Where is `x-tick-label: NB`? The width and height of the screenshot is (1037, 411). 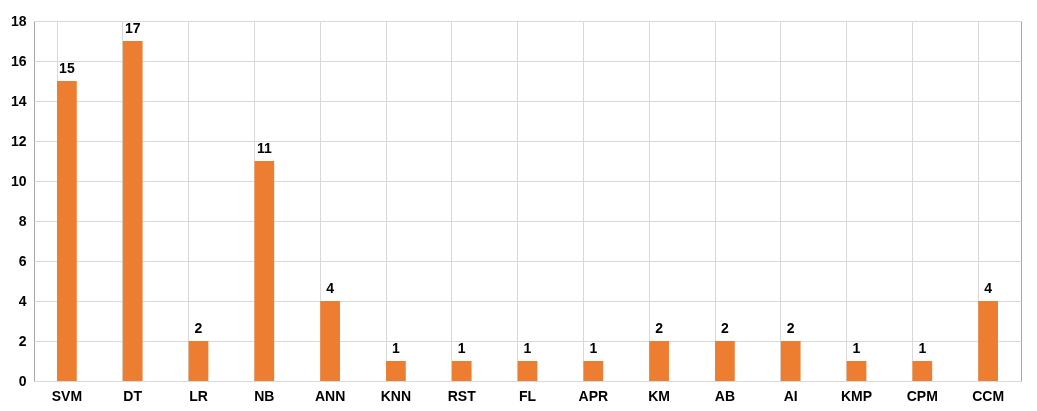 x-tick-label: NB is located at coordinates (264, 395).